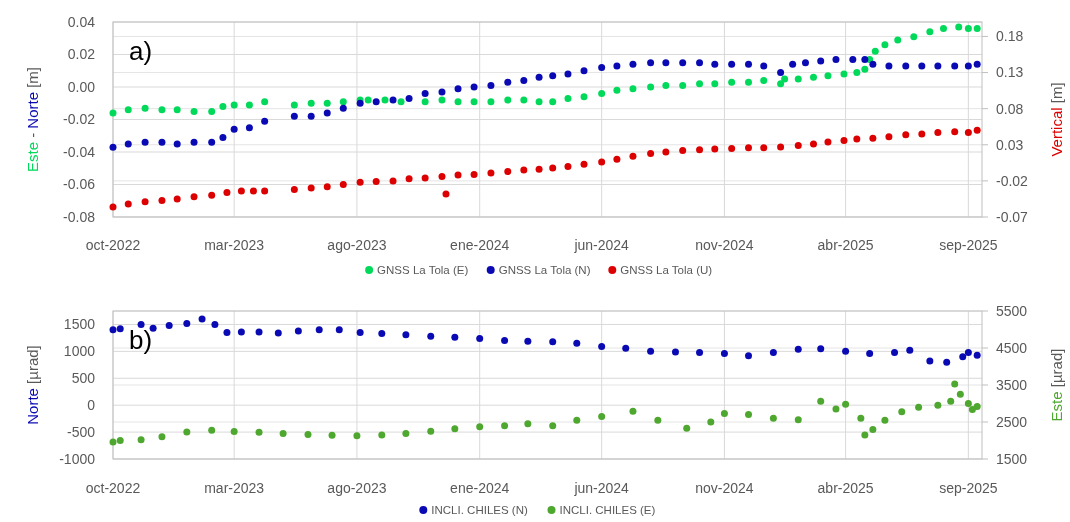 The height and width of the screenshot is (522, 1070). Describe the element at coordinates (79, 216) in the screenshot. I see `y-tick-label: -0.08` at that location.